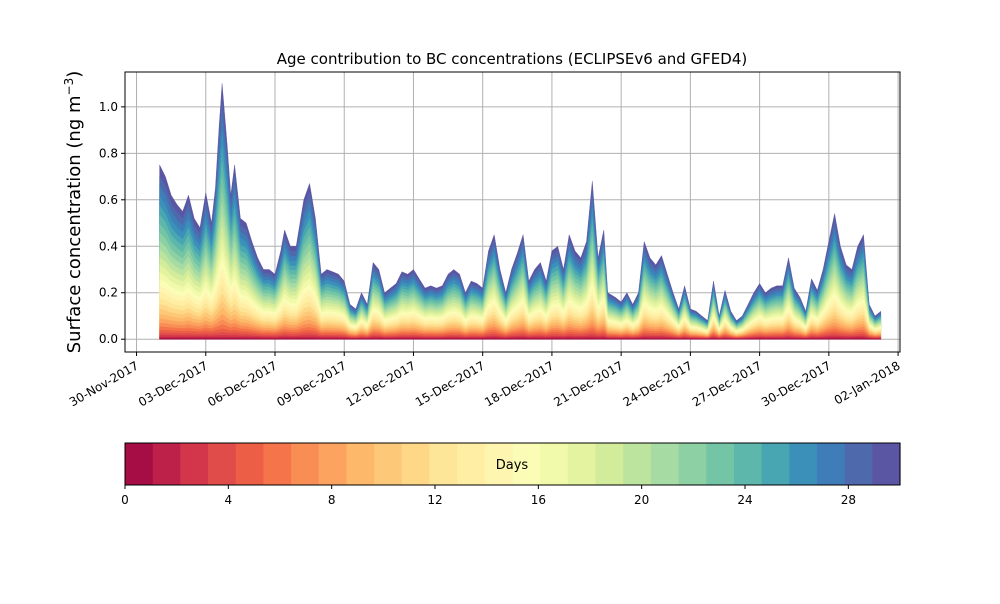 This screenshot has height=604, width=1000. I want to click on x-tick-label: 15-Dec-2017, so click(450, 383).